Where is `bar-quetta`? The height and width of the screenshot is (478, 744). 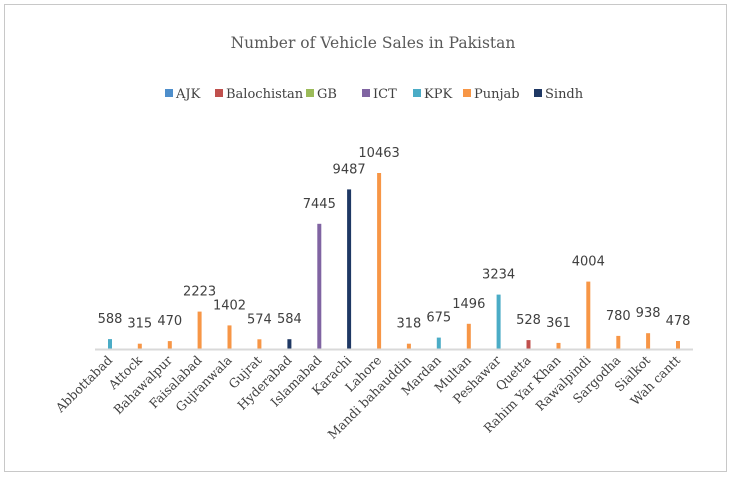
bar-quetta is located at coordinates (528, 344).